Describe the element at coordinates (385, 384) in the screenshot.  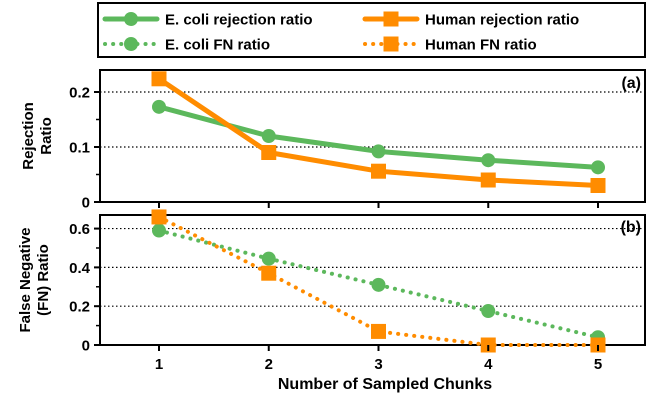
I see `x-axis-label: Number of Sampled Chunks` at that location.